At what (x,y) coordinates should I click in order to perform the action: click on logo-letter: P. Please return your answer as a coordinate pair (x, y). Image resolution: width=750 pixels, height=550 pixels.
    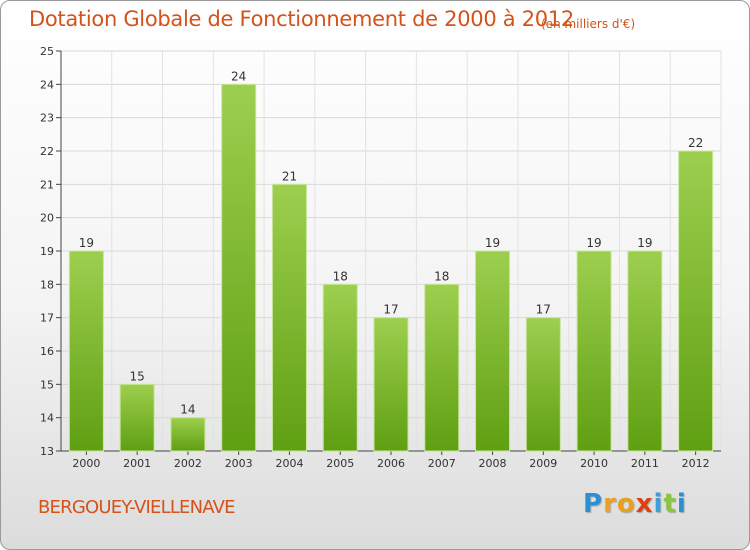
    Looking at the image, I should click on (593, 504).